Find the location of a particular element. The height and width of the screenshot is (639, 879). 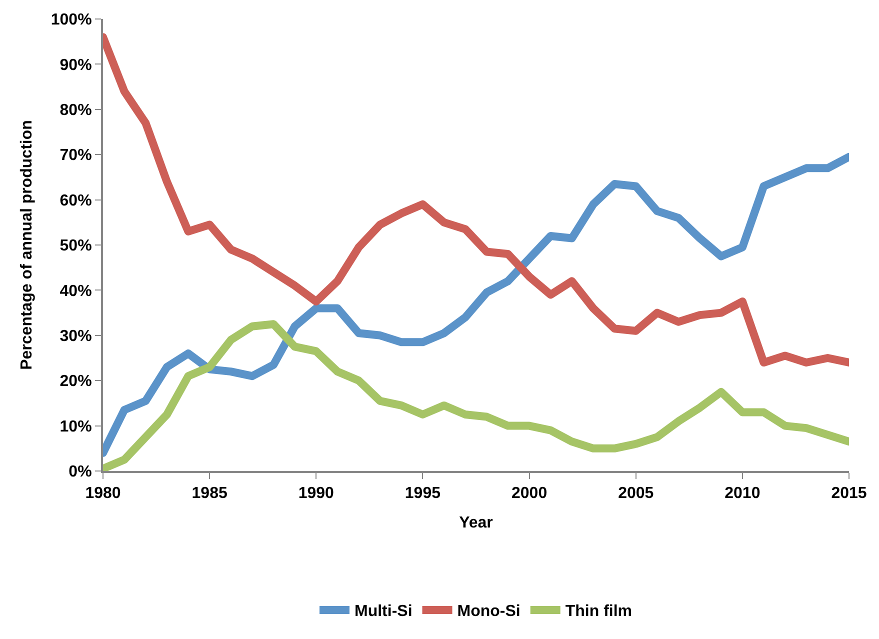

y-tick-label: 10% is located at coordinates (76, 427).